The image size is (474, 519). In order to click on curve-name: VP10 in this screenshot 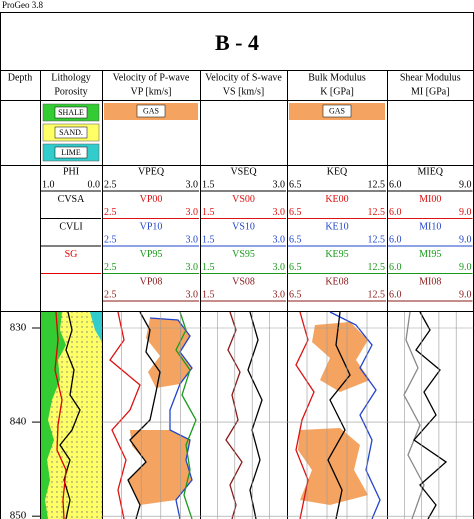, I will do `click(151, 226)`.